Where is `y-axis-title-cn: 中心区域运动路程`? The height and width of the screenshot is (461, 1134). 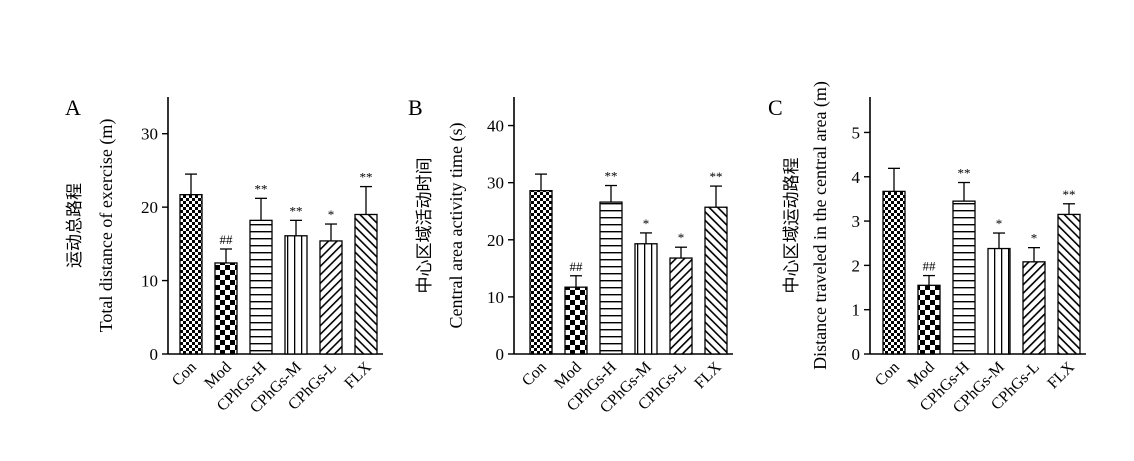
y-axis-title-cn: 中心区域运动路程 is located at coordinates (792, 226).